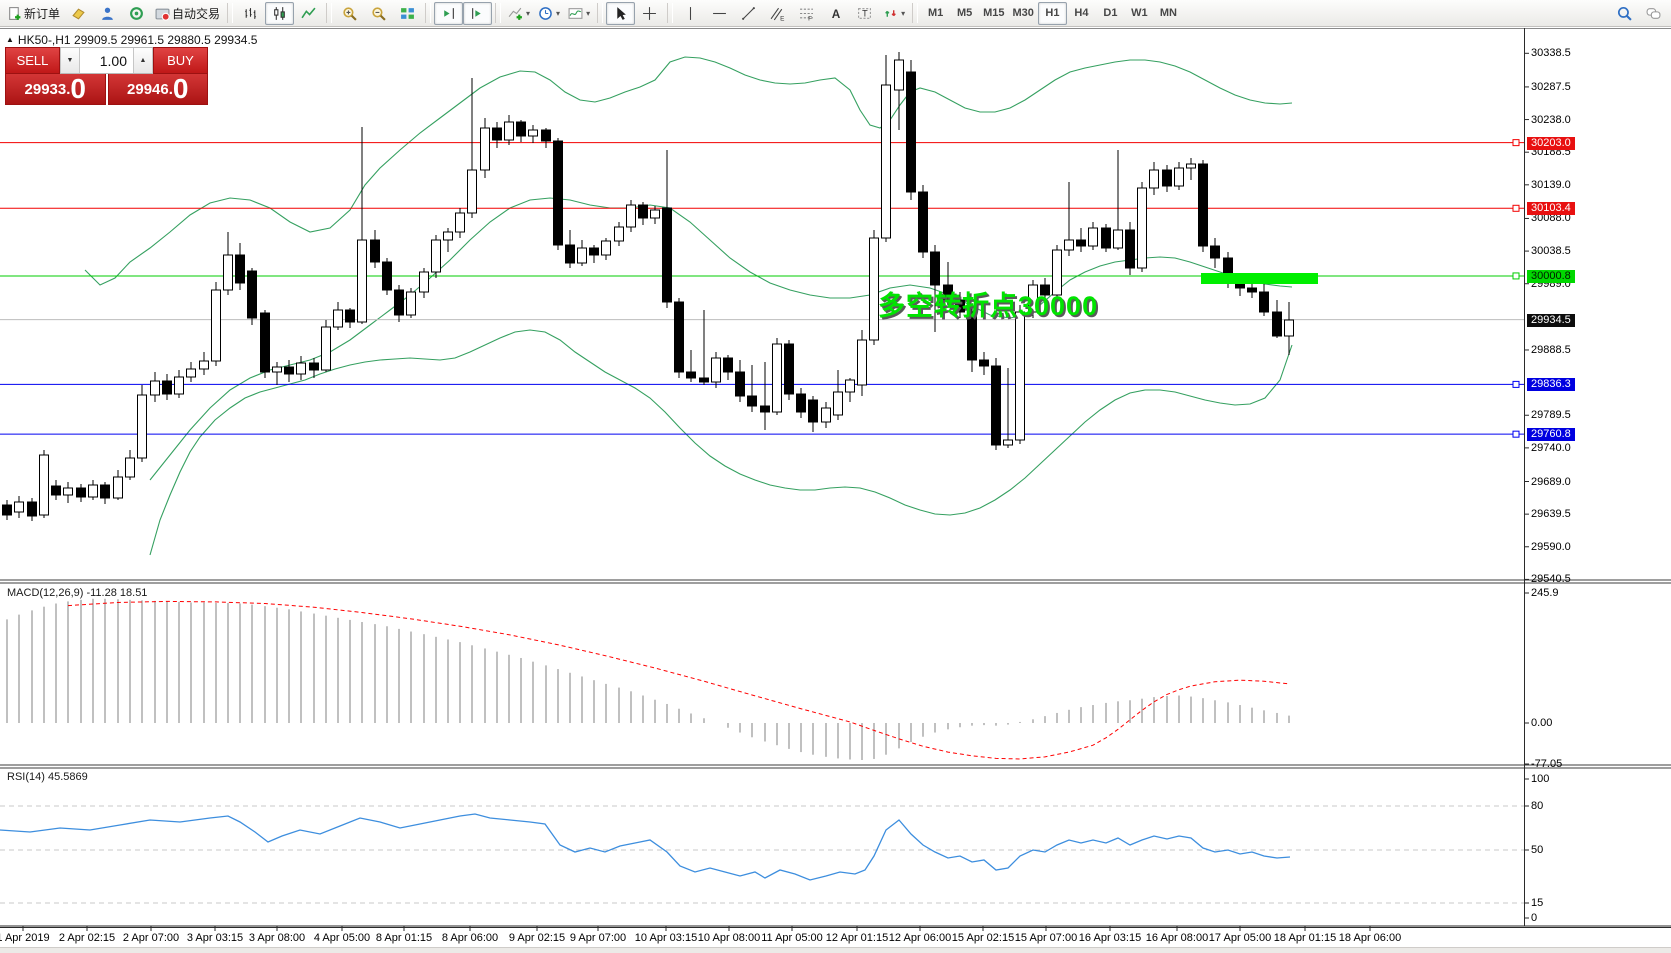  I want to click on tf-h4-button: H4, so click(1081, 13).